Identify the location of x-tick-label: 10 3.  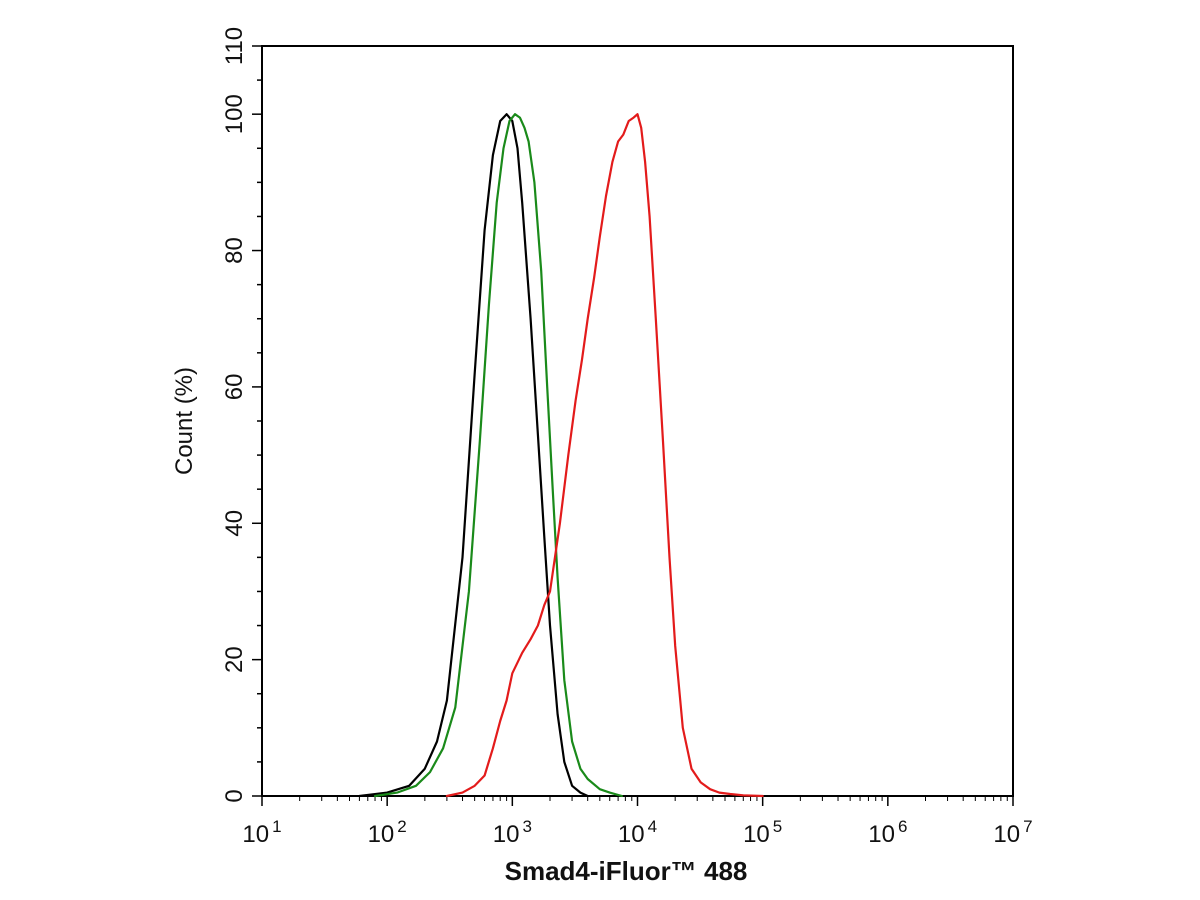
(512, 832).